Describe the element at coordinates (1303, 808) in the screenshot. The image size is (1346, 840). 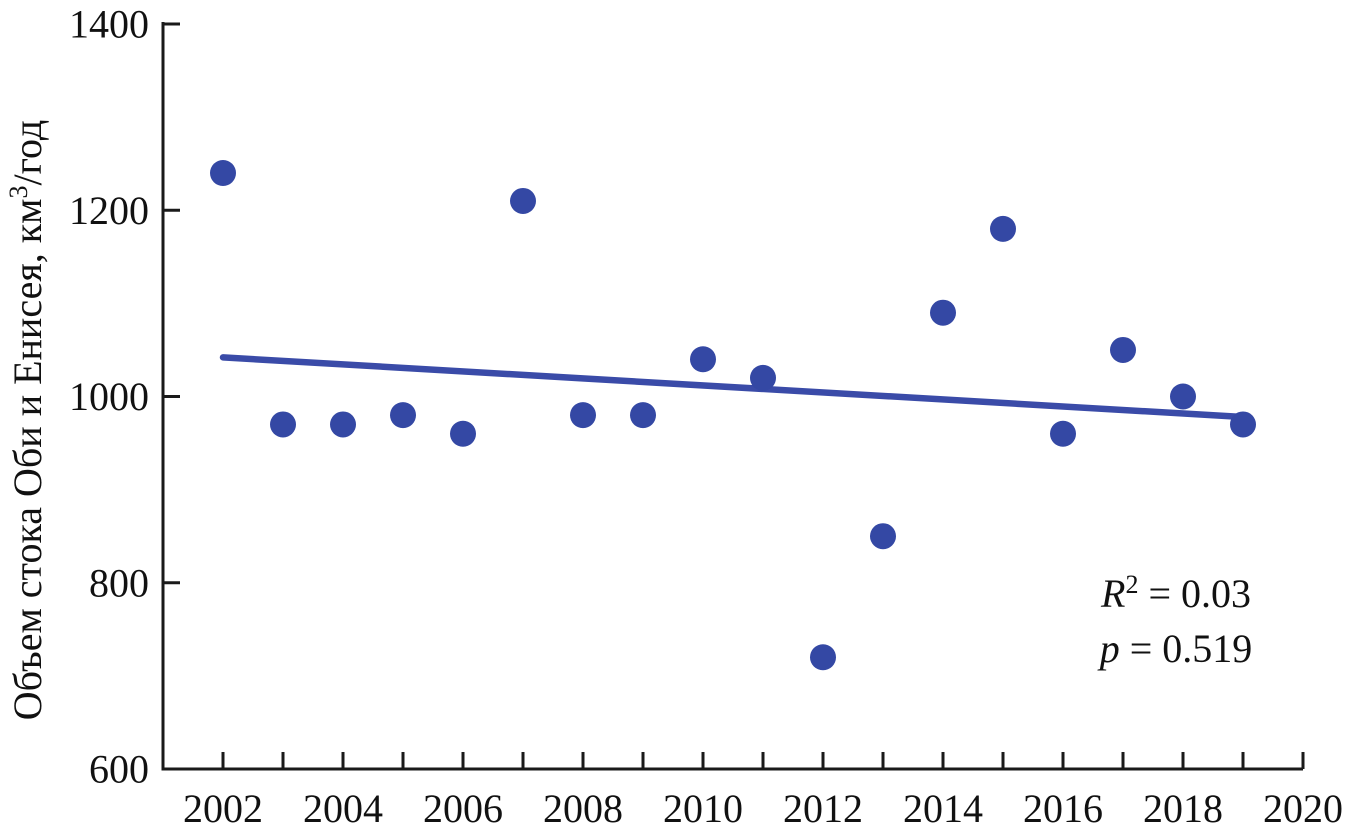
I see `x-tick-label: 2020` at that location.